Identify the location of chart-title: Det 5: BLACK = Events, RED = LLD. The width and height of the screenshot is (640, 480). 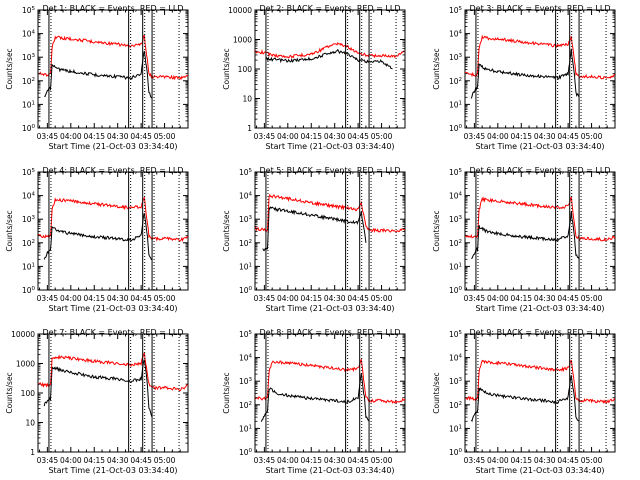
(330, 170).